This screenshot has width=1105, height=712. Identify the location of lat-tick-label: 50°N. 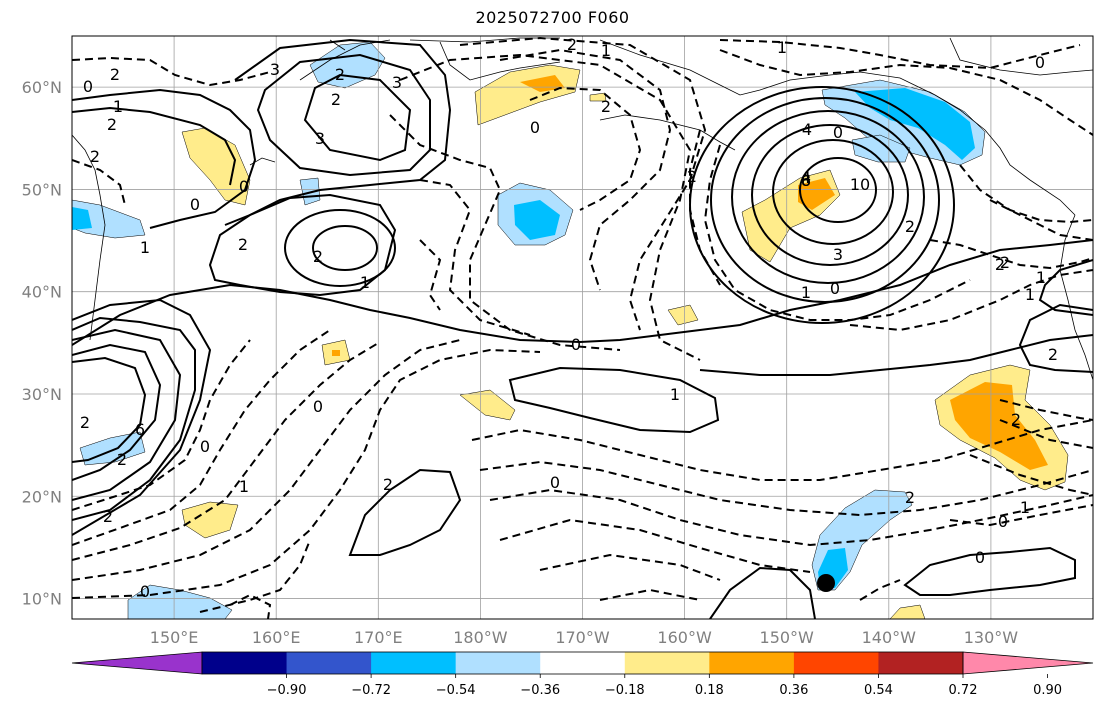
(42, 189).